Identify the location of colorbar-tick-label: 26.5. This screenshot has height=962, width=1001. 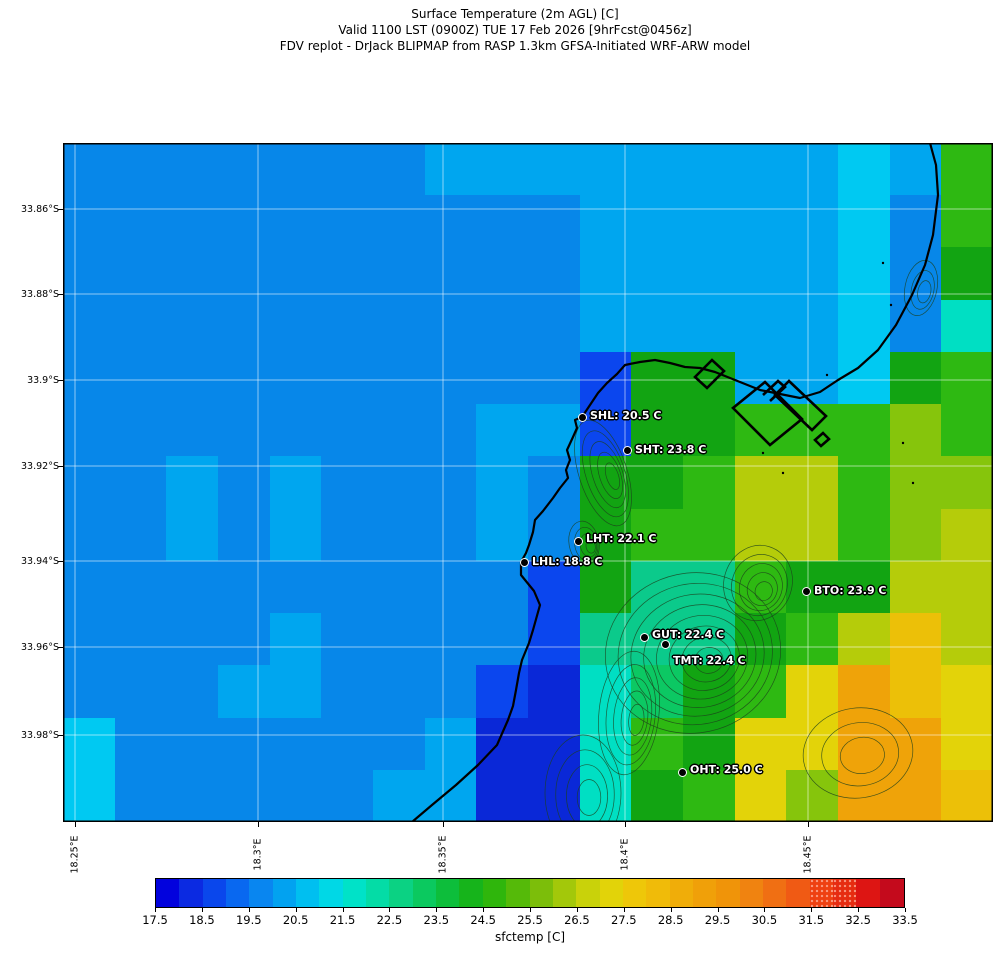
(577, 920).